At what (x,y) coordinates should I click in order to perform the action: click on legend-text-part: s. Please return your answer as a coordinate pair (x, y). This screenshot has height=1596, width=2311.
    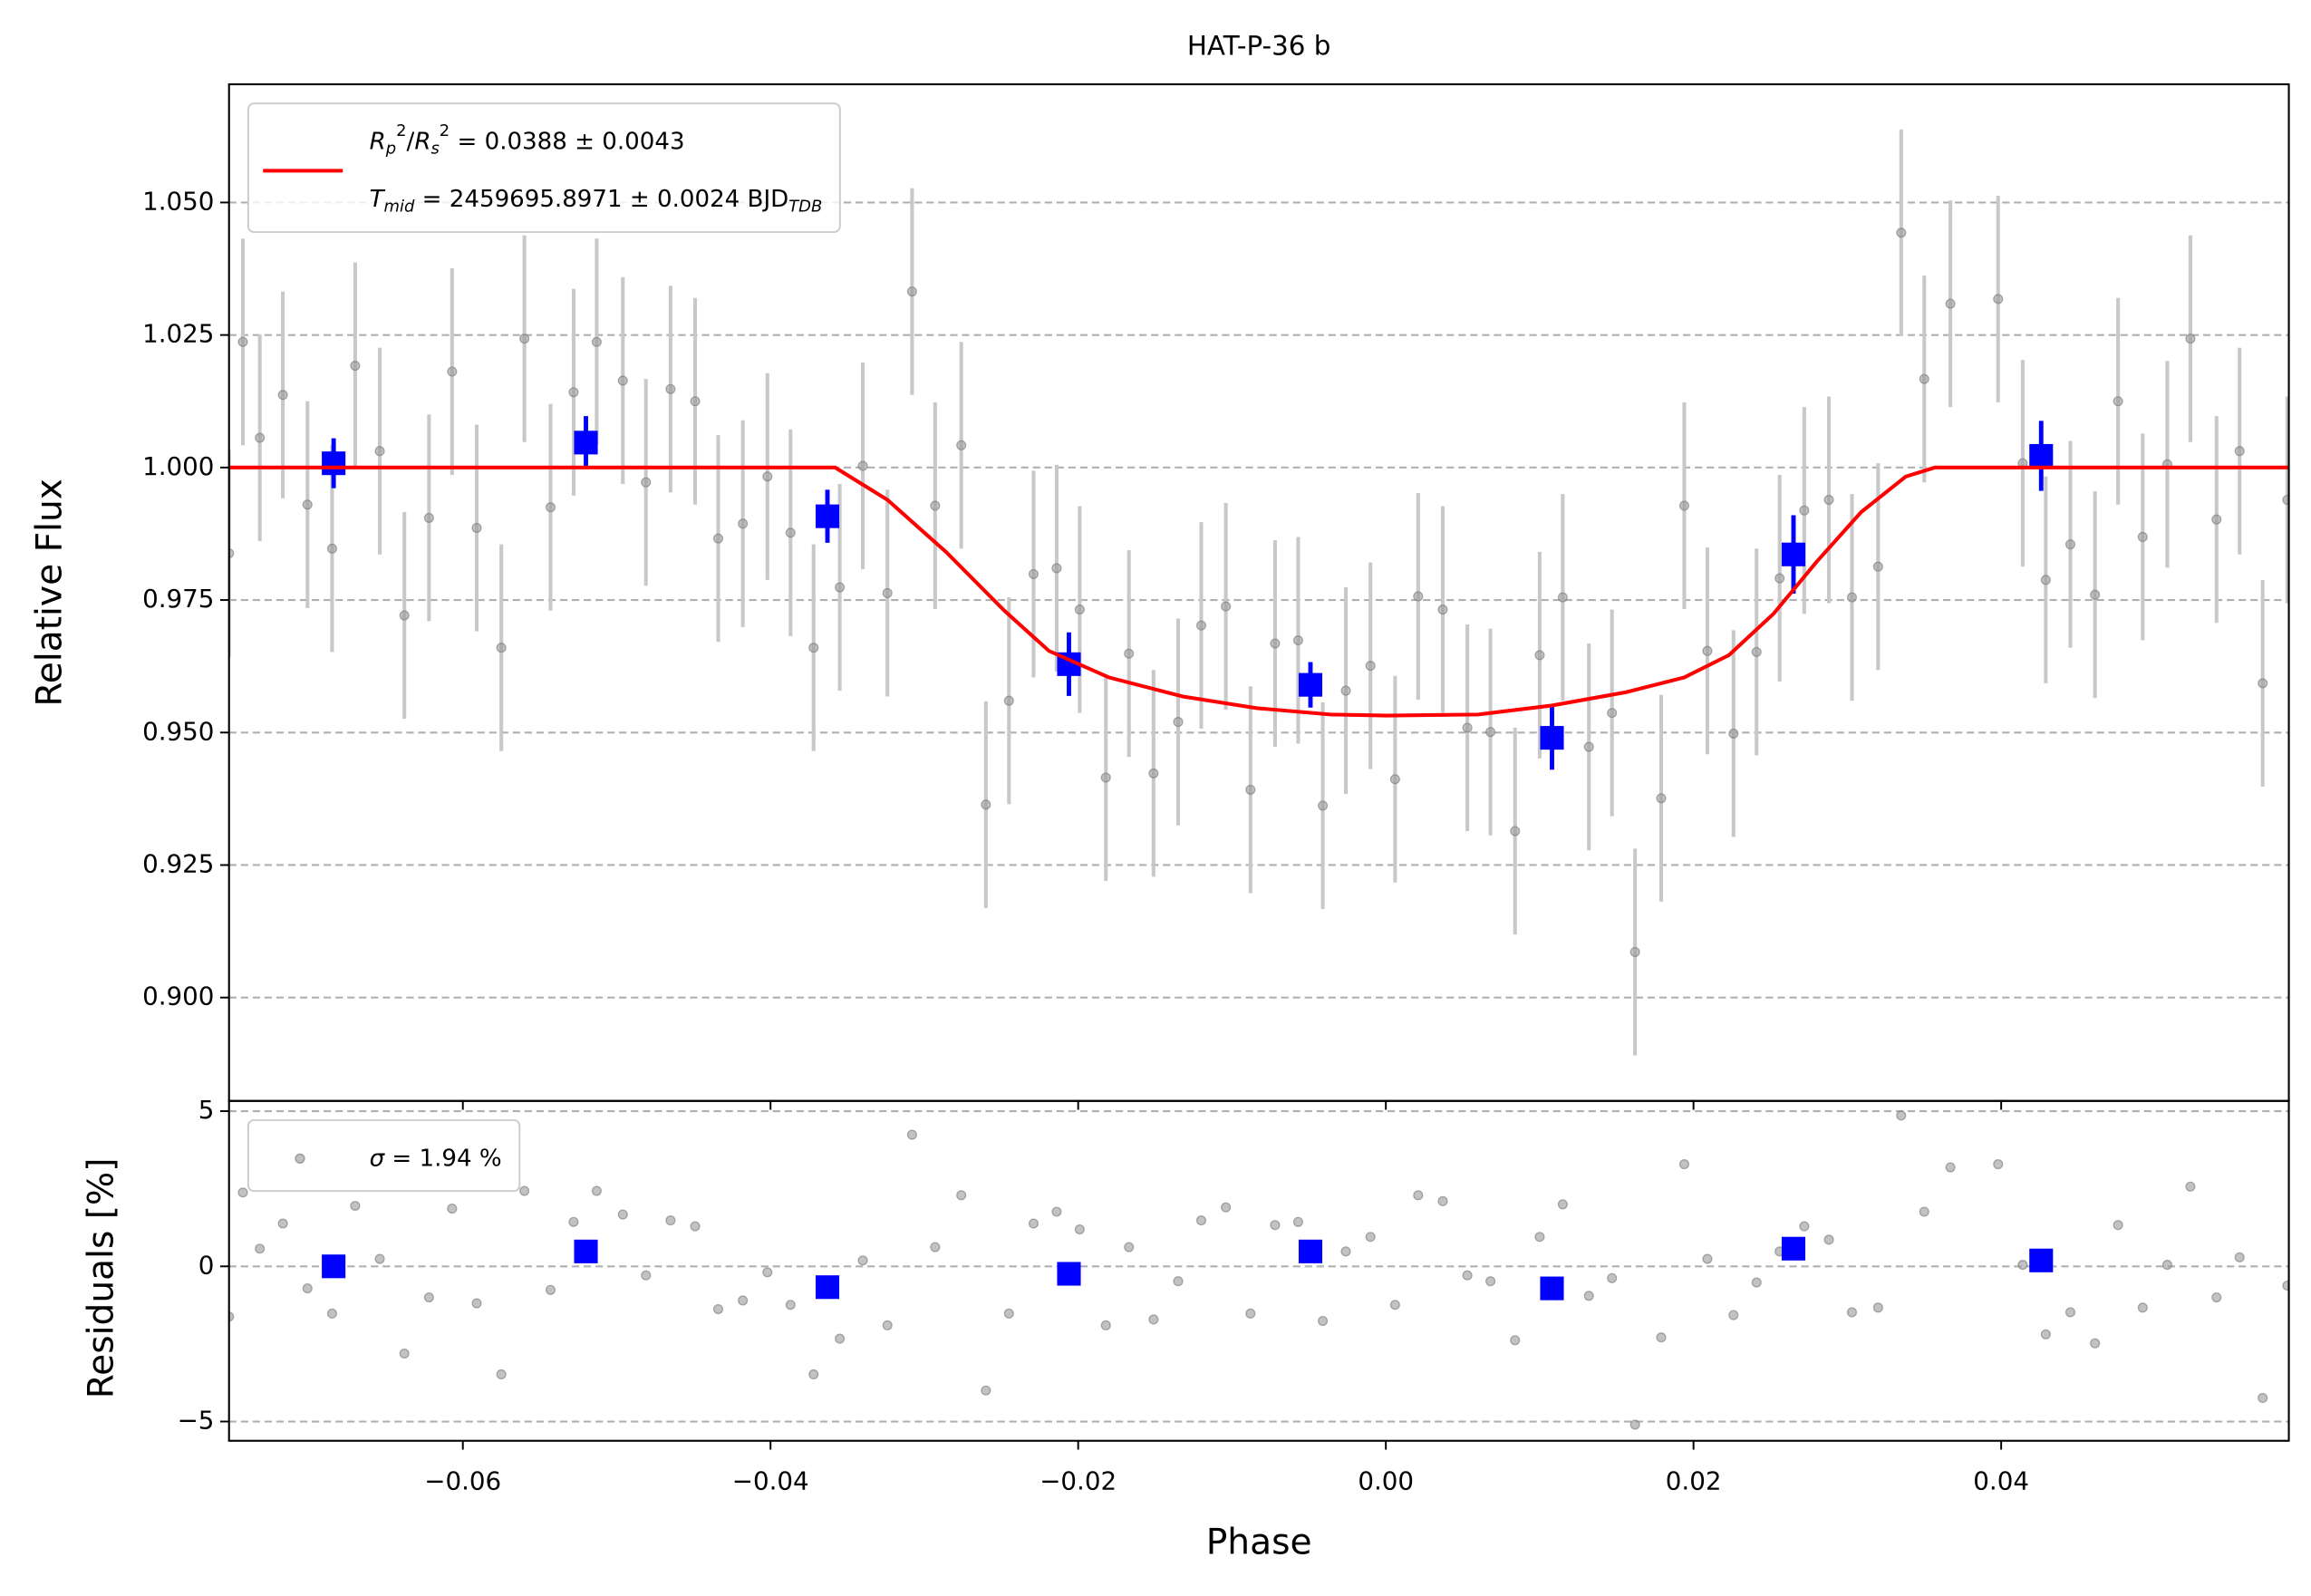
    Looking at the image, I should click on (434, 149).